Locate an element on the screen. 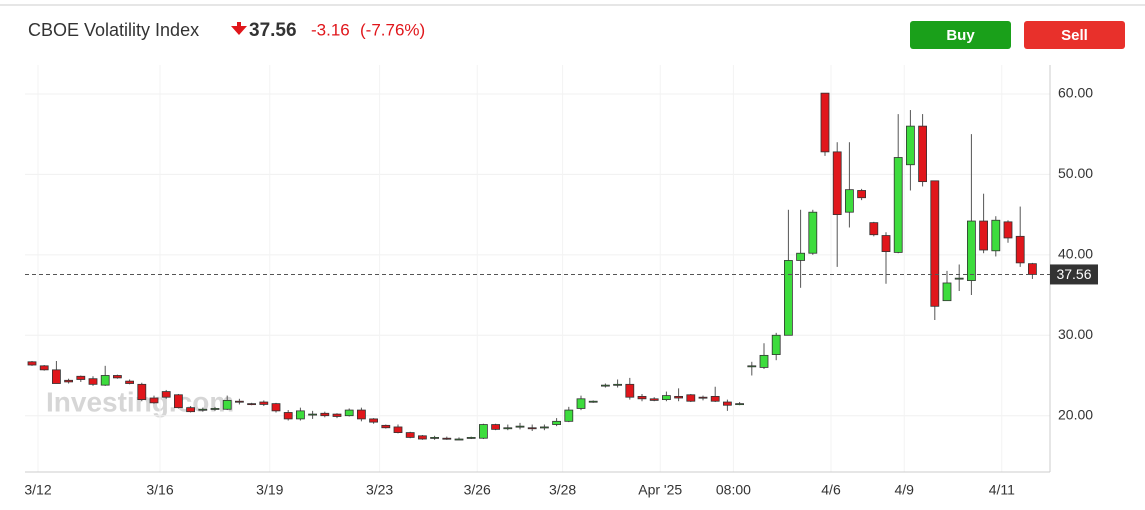  x-tick-label: 3/16 is located at coordinates (159, 490).